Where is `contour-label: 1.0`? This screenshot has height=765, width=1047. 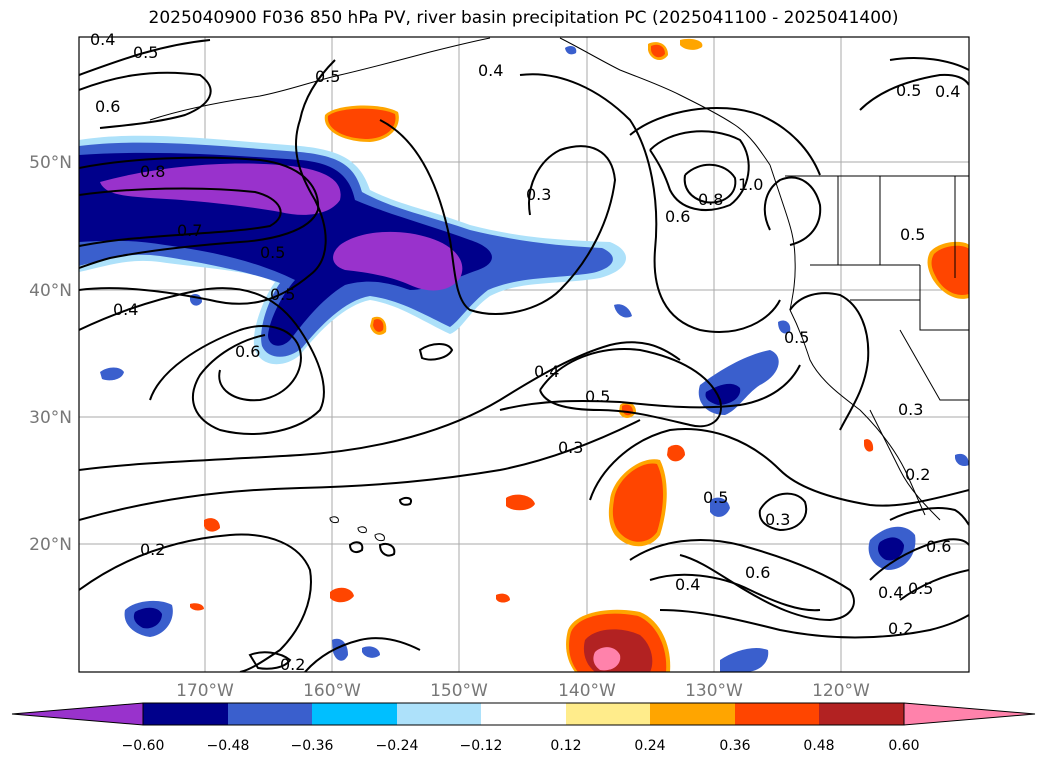
contour-label: 1.0 is located at coordinates (750, 184).